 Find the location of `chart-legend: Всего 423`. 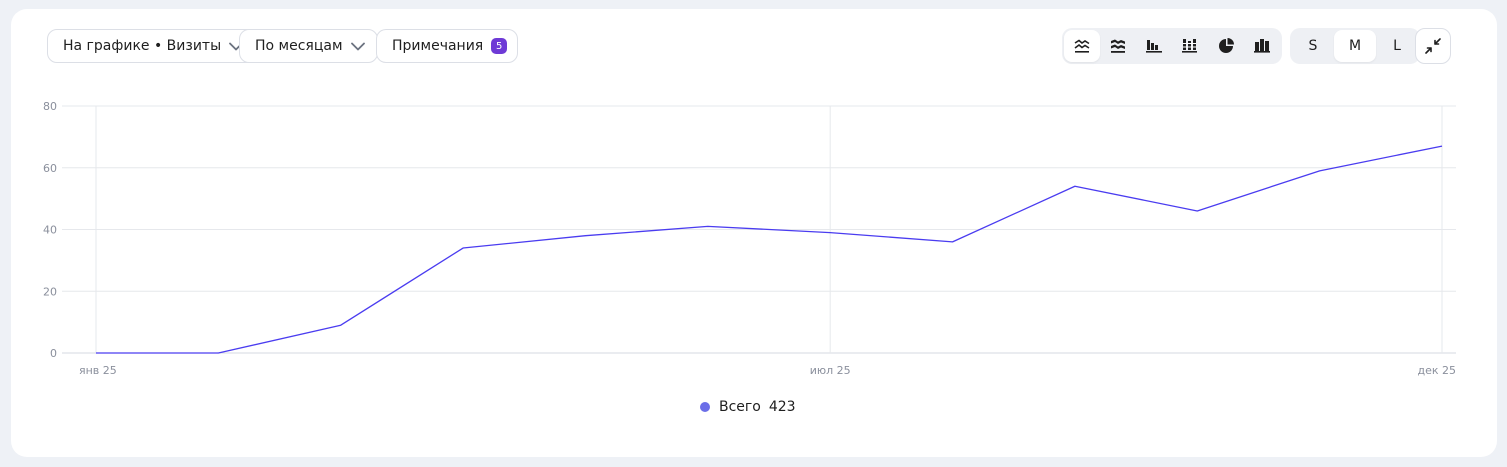

chart-legend: Всего 423 is located at coordinates (748, 407).